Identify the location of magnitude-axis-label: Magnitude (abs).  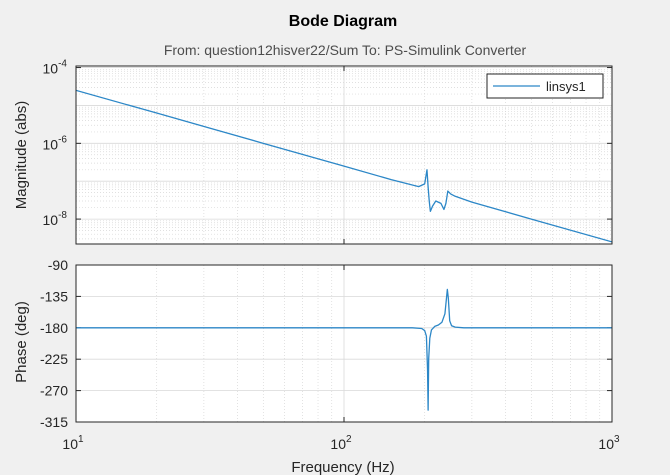
(21, 155).